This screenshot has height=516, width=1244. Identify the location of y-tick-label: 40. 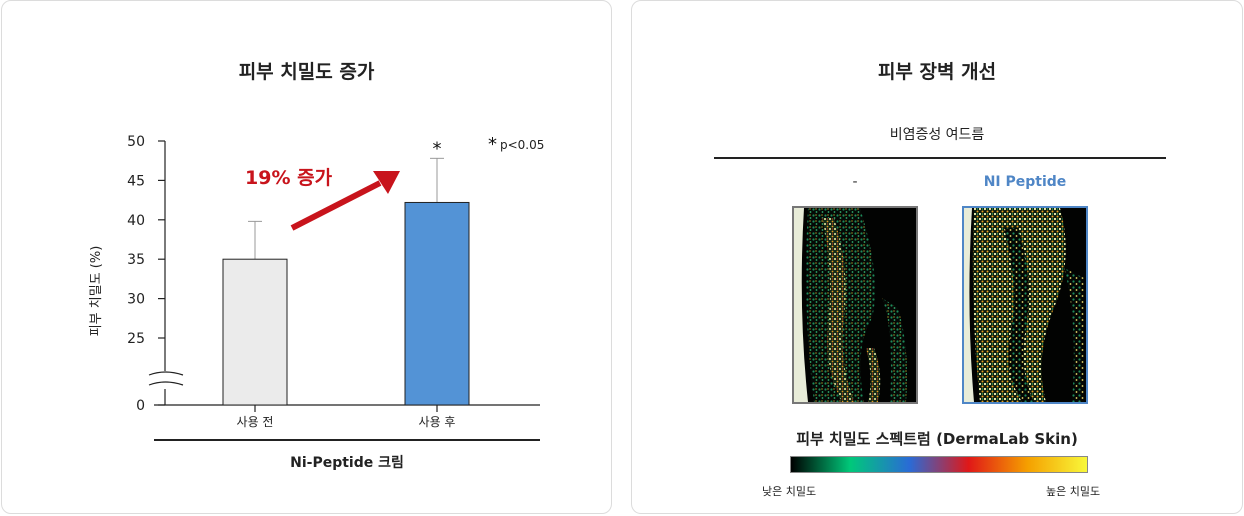
(136, 221).